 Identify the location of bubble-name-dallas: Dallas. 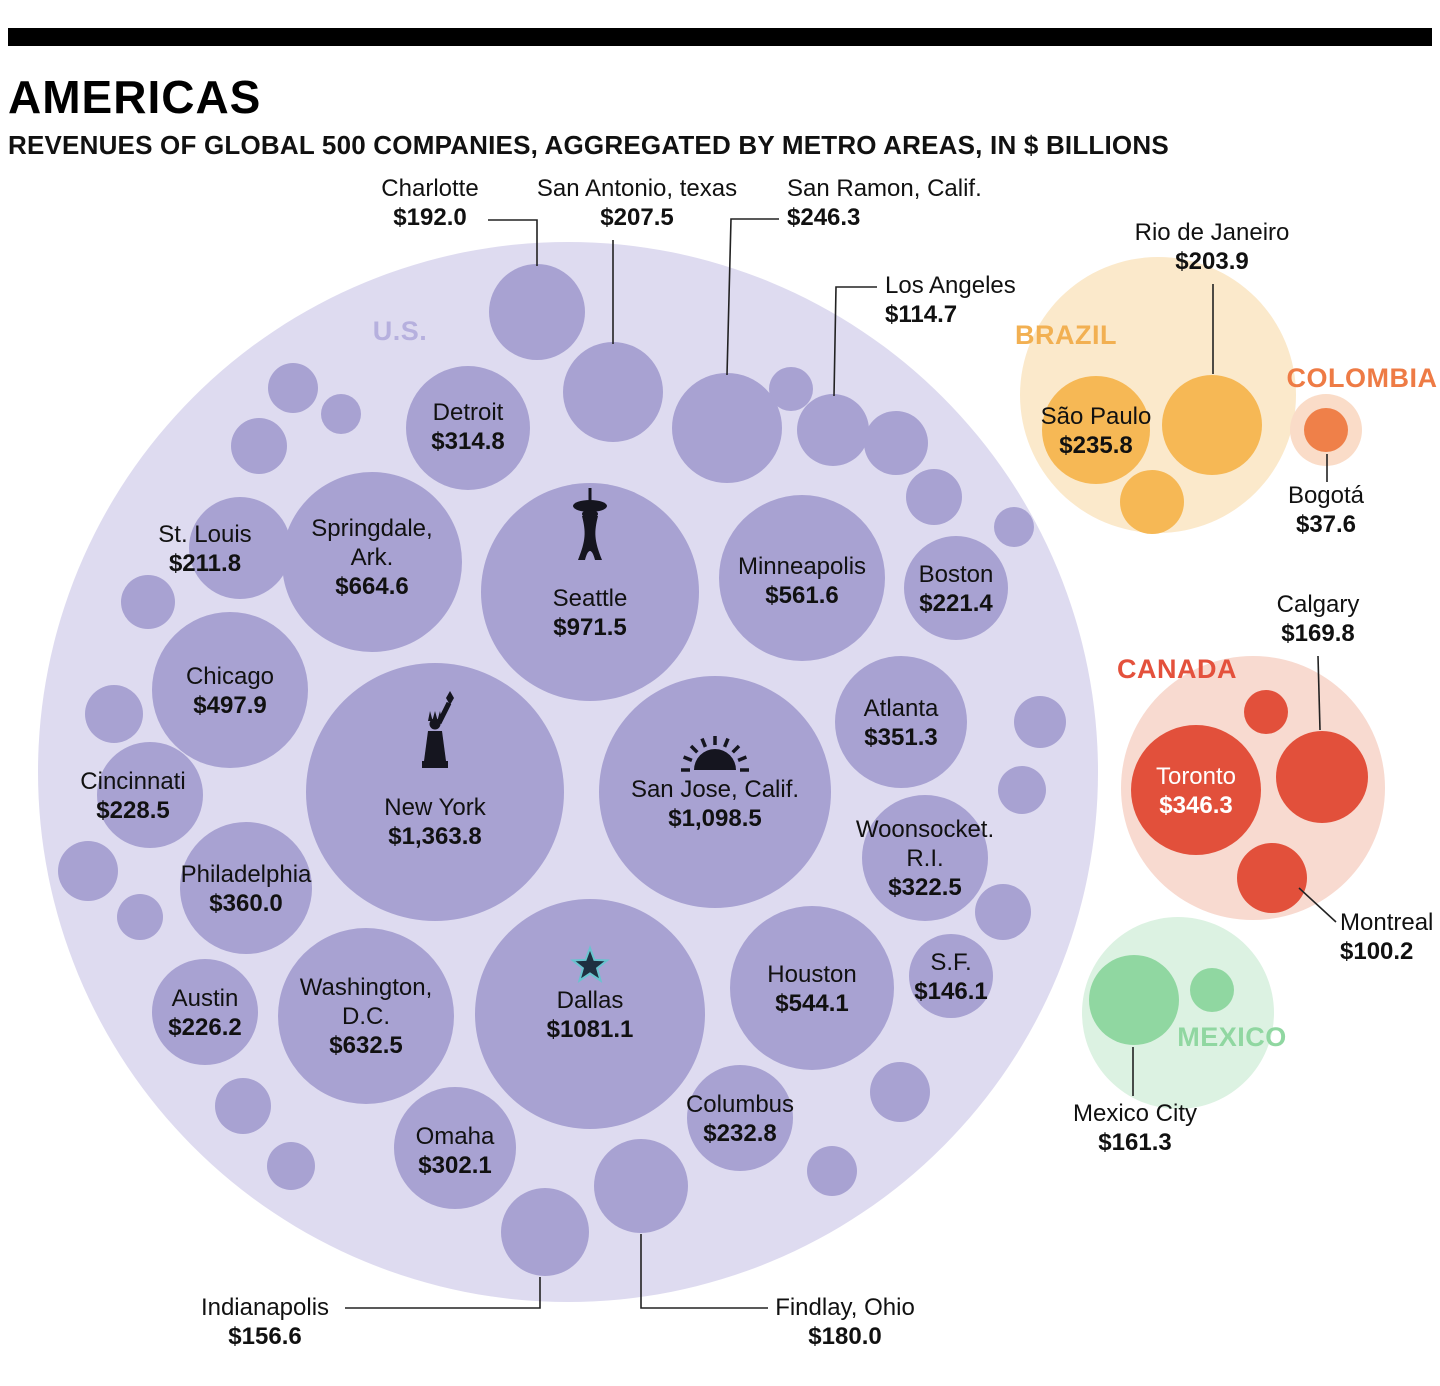
(590, 1000).